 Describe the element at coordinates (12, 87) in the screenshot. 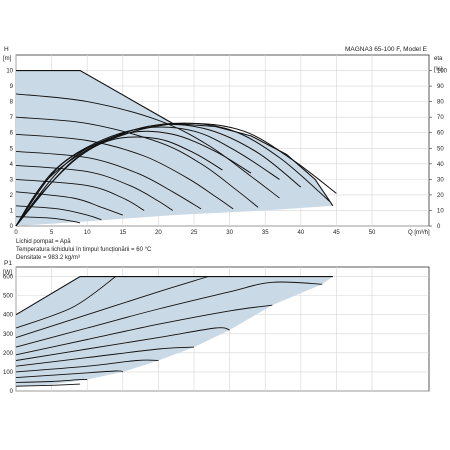

I see `head-tick-label: 9` at that location.